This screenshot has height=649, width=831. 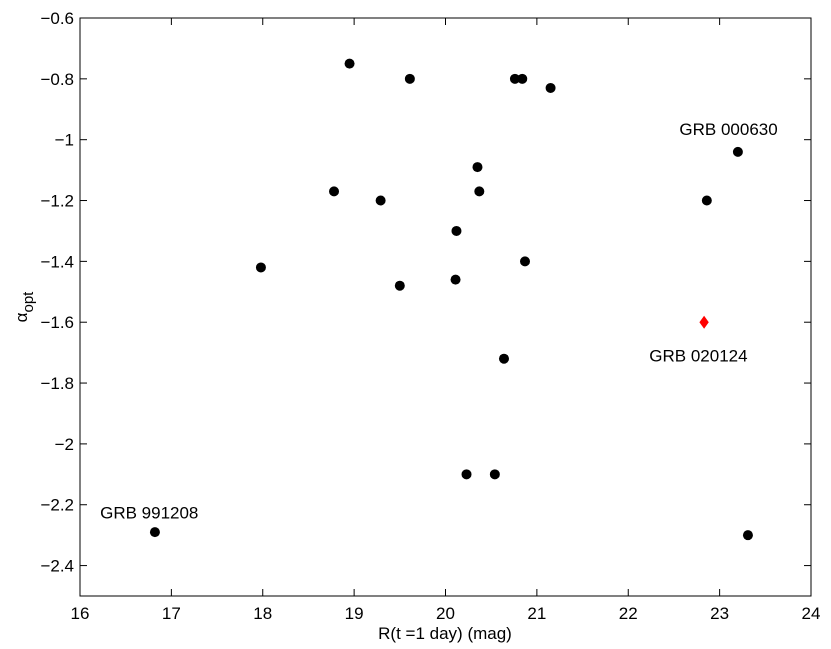 I want to click on y-tick-label: −1, so click(x=64, y=140).